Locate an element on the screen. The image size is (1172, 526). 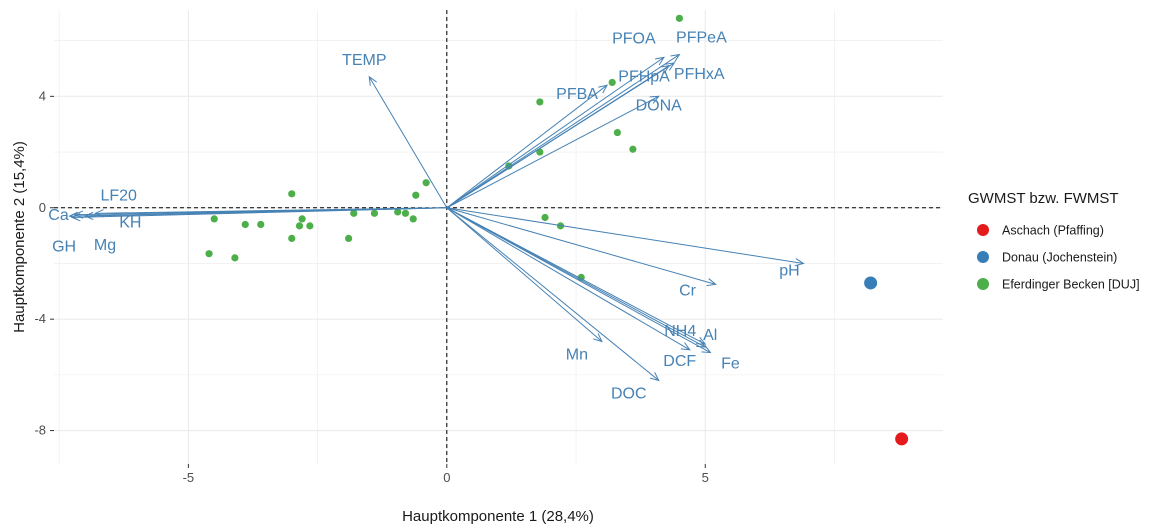
loading-label: KH is located at coordinates (130, 222).